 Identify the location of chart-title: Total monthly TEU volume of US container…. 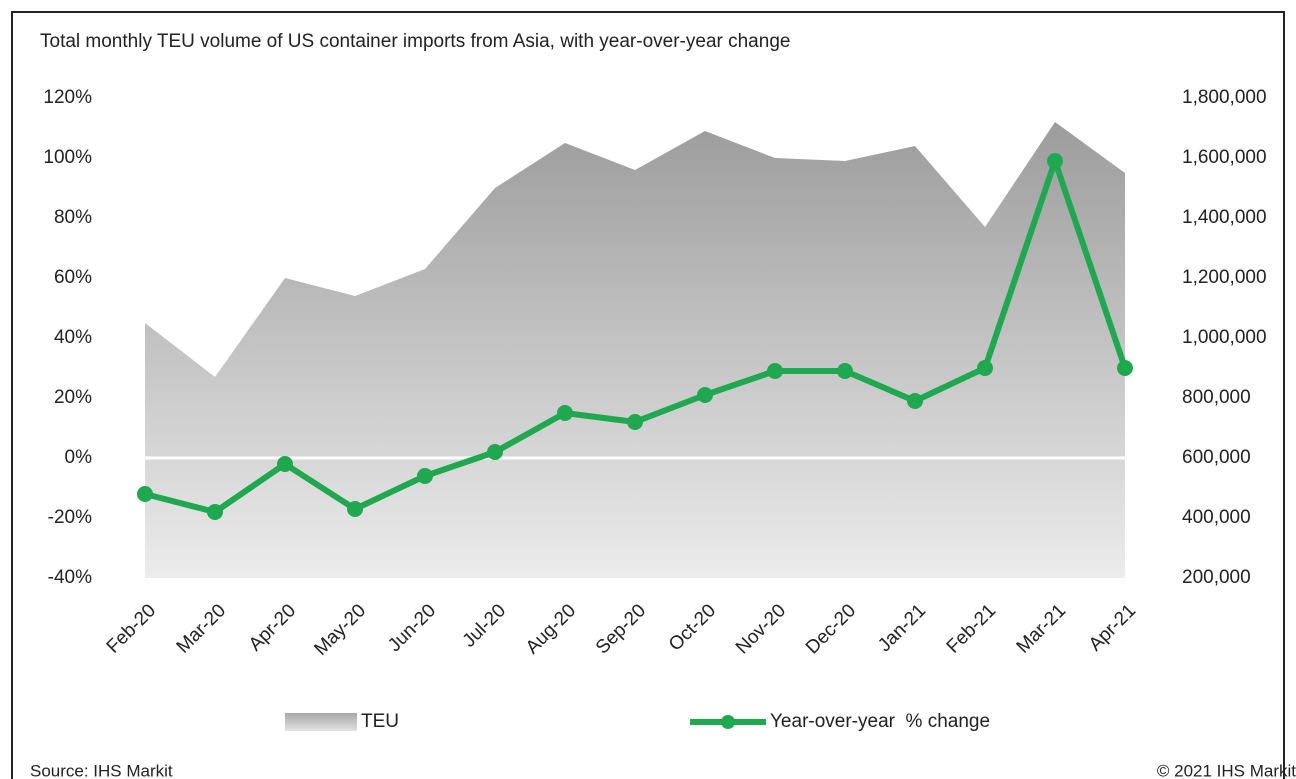
(415, 41).